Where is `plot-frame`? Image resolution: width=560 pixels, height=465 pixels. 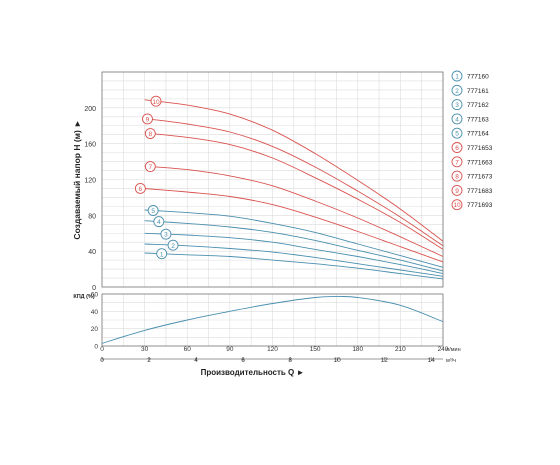 plot-frame is located at coordinates (272, 320).